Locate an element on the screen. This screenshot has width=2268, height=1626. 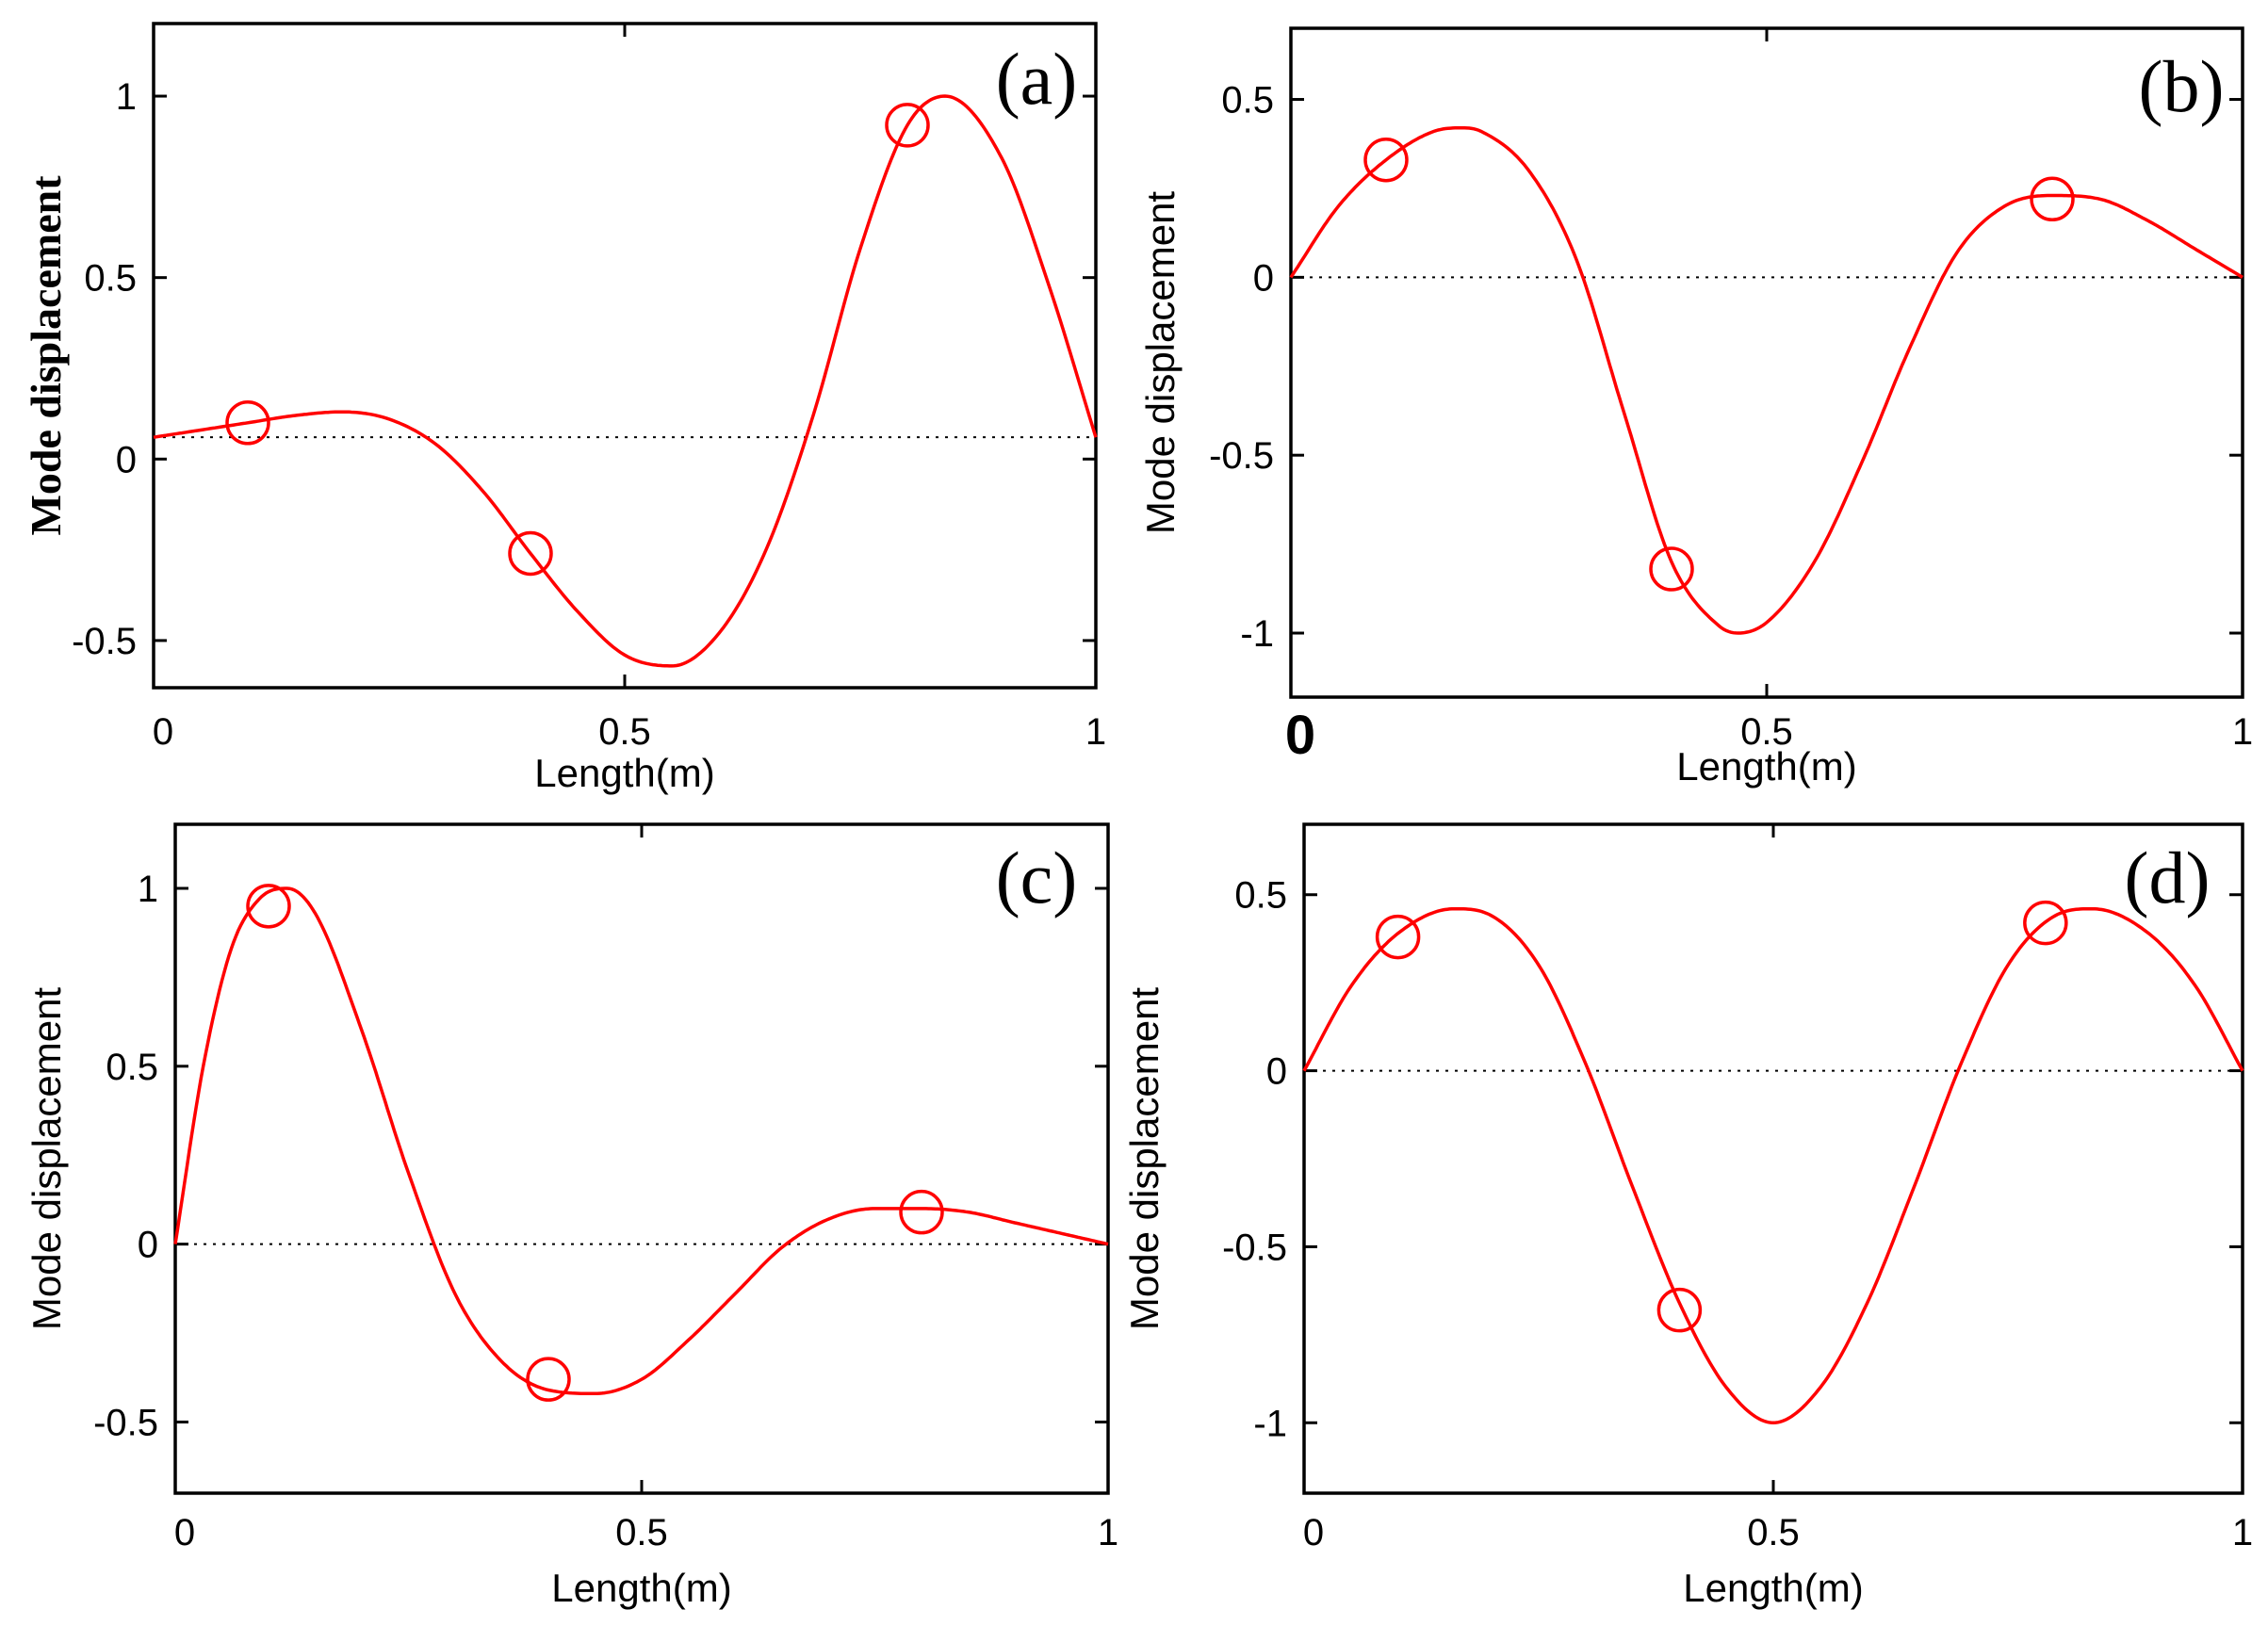
panel-c-ytick-label: 0.5 is located at coordinates (132, 1067).